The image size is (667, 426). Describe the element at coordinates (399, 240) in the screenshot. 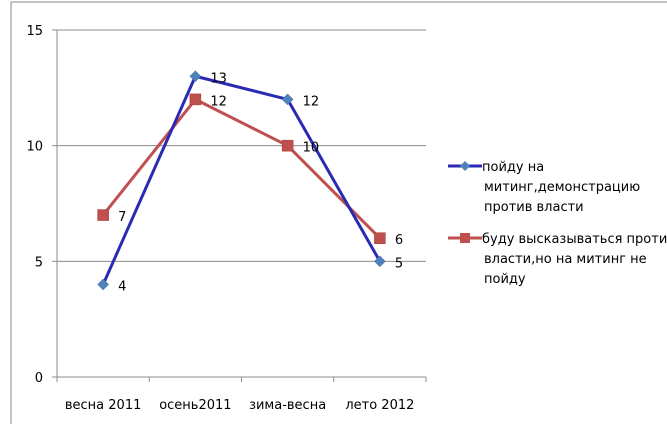

I see `data-label: 6` at that location.